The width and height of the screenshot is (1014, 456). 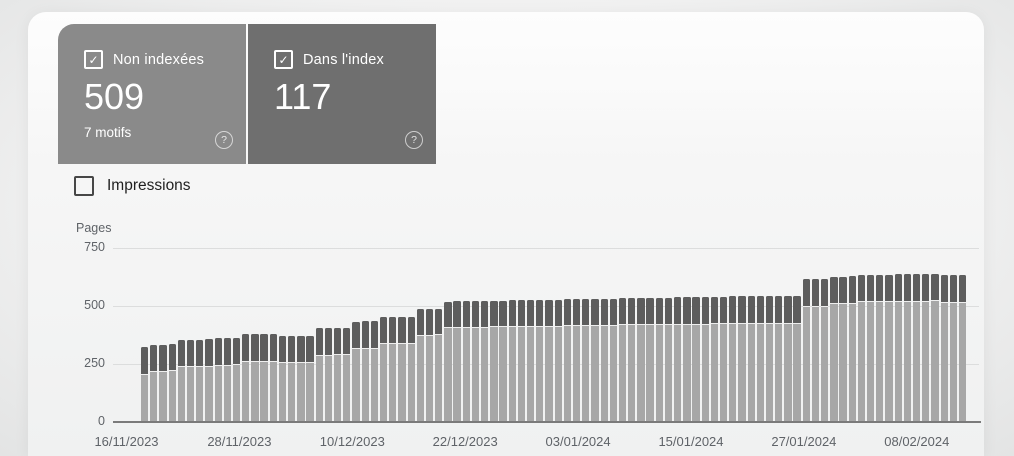 I want to click on card-non-indexed: ✓ Non indexées 509 7 motifs ?, so click(x=152, y=94).